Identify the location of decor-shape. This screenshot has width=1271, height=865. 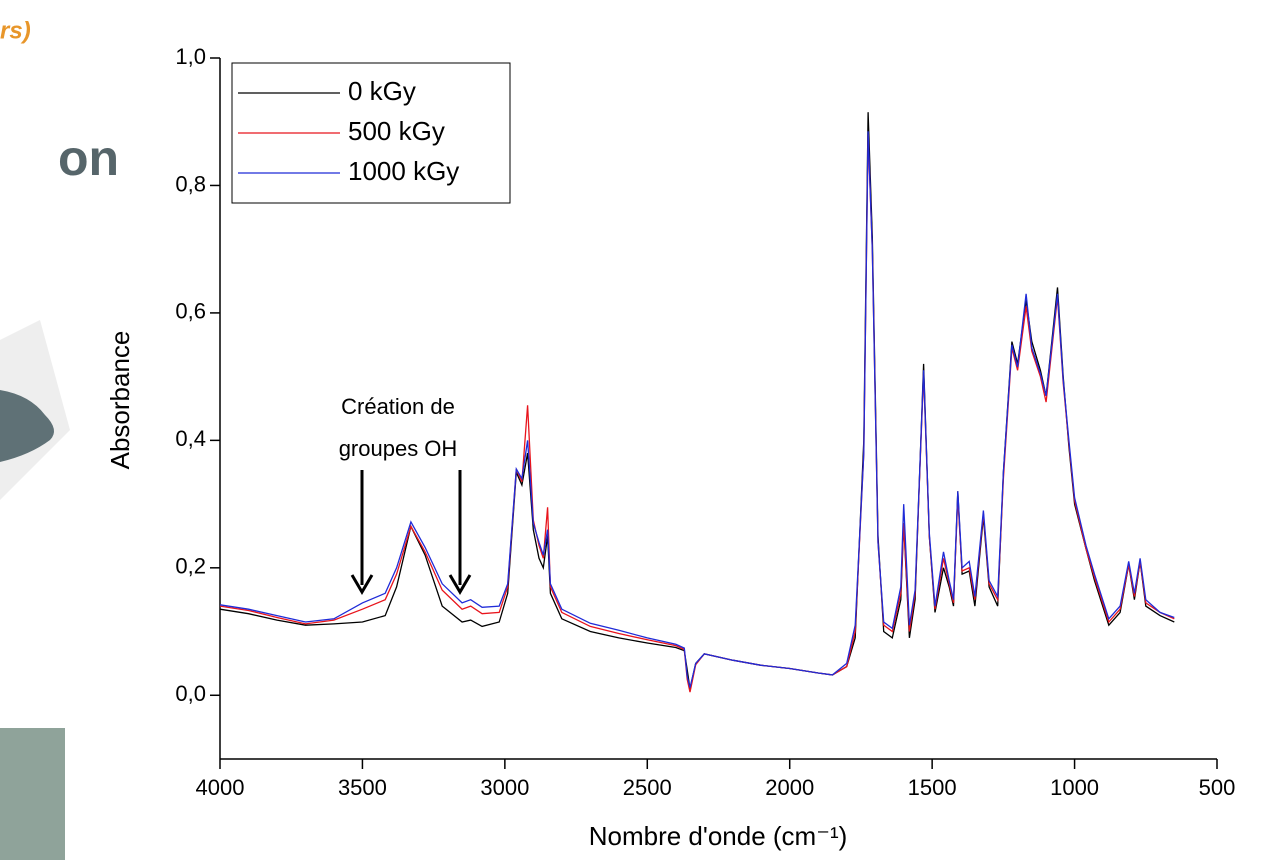
(27, 426).